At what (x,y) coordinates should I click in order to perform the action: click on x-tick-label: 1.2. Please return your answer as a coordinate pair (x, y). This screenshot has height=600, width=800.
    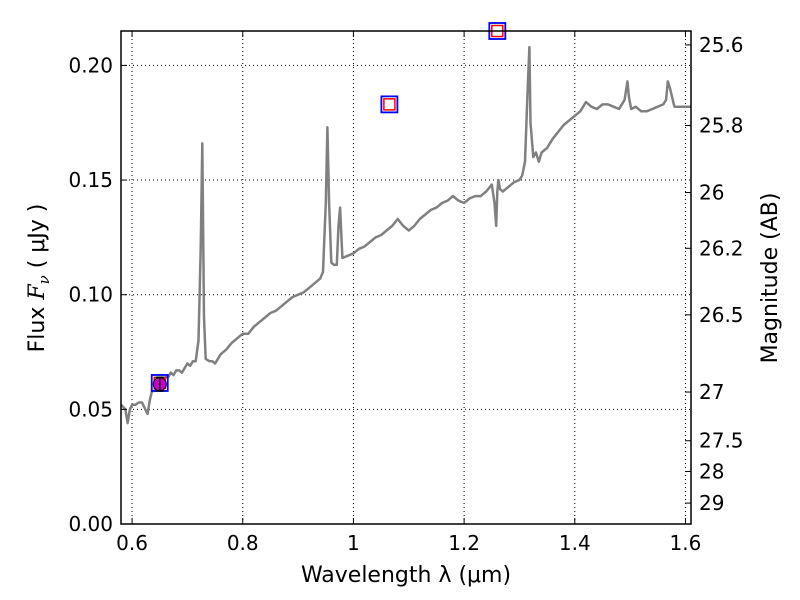
    Looking at the image, I should click on (464, 543).